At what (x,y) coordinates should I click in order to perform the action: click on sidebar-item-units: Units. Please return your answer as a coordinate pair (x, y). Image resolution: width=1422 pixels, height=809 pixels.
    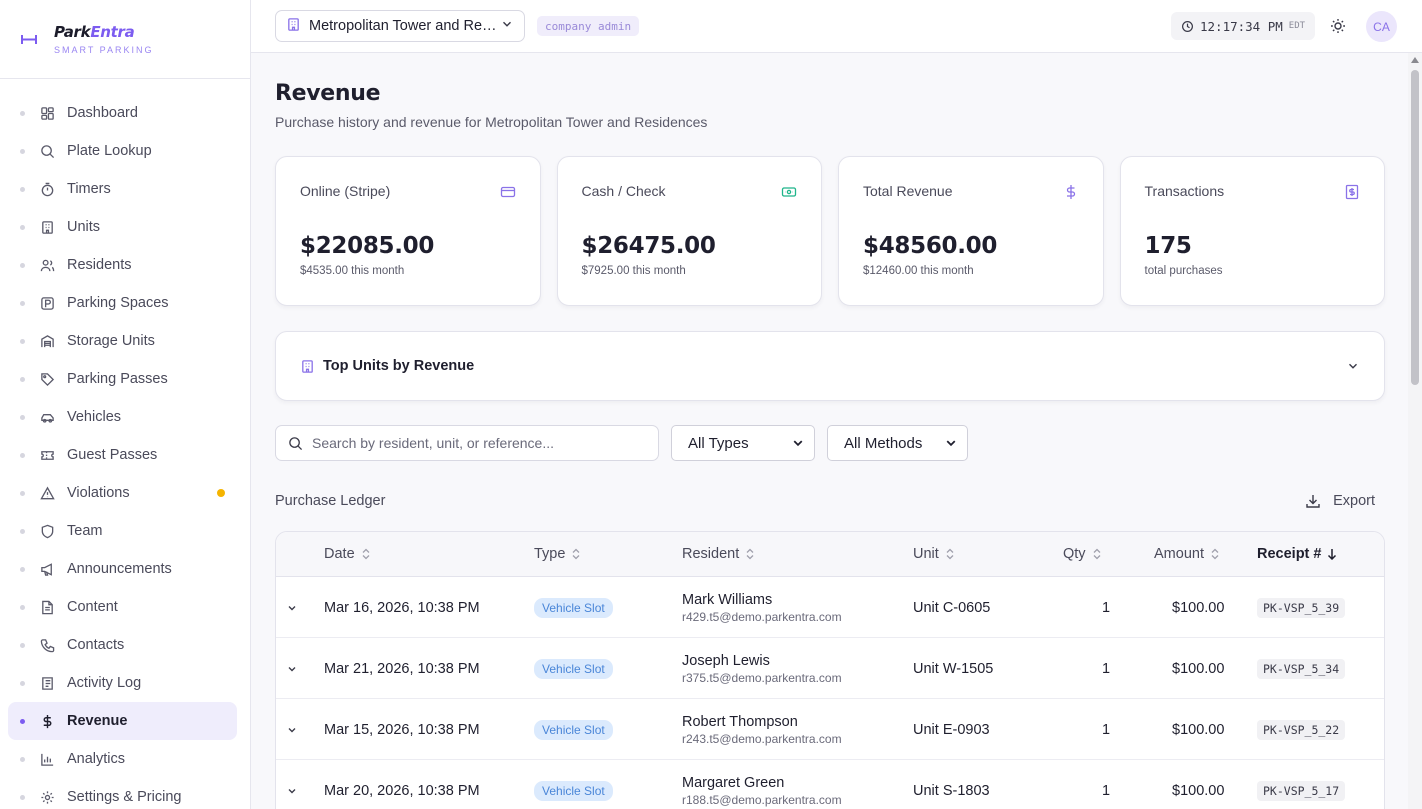
    Looking at the image, I should click on (122, 227).